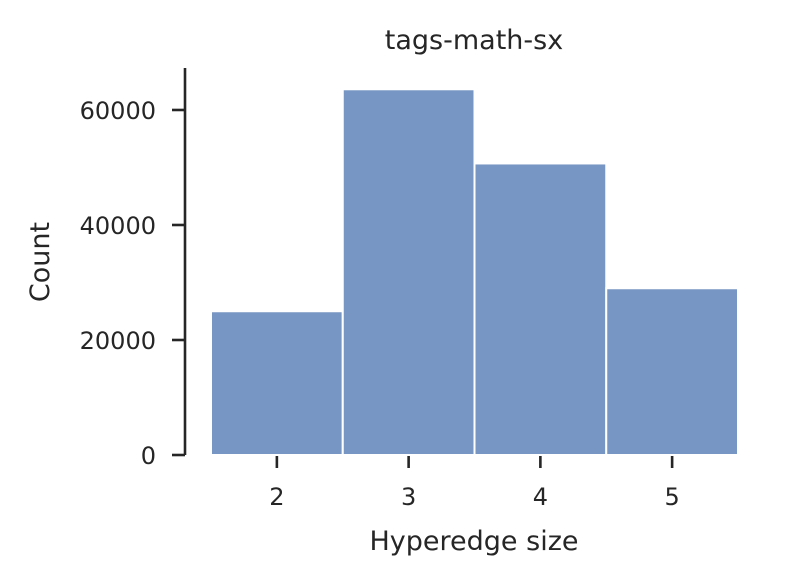 The width and height of the screenshot is (789, 582). What do you see at coordinates (118, 341) in the screenshot?
I see `y-tick-label-20000: 20000` at bounding box center [118, 341].